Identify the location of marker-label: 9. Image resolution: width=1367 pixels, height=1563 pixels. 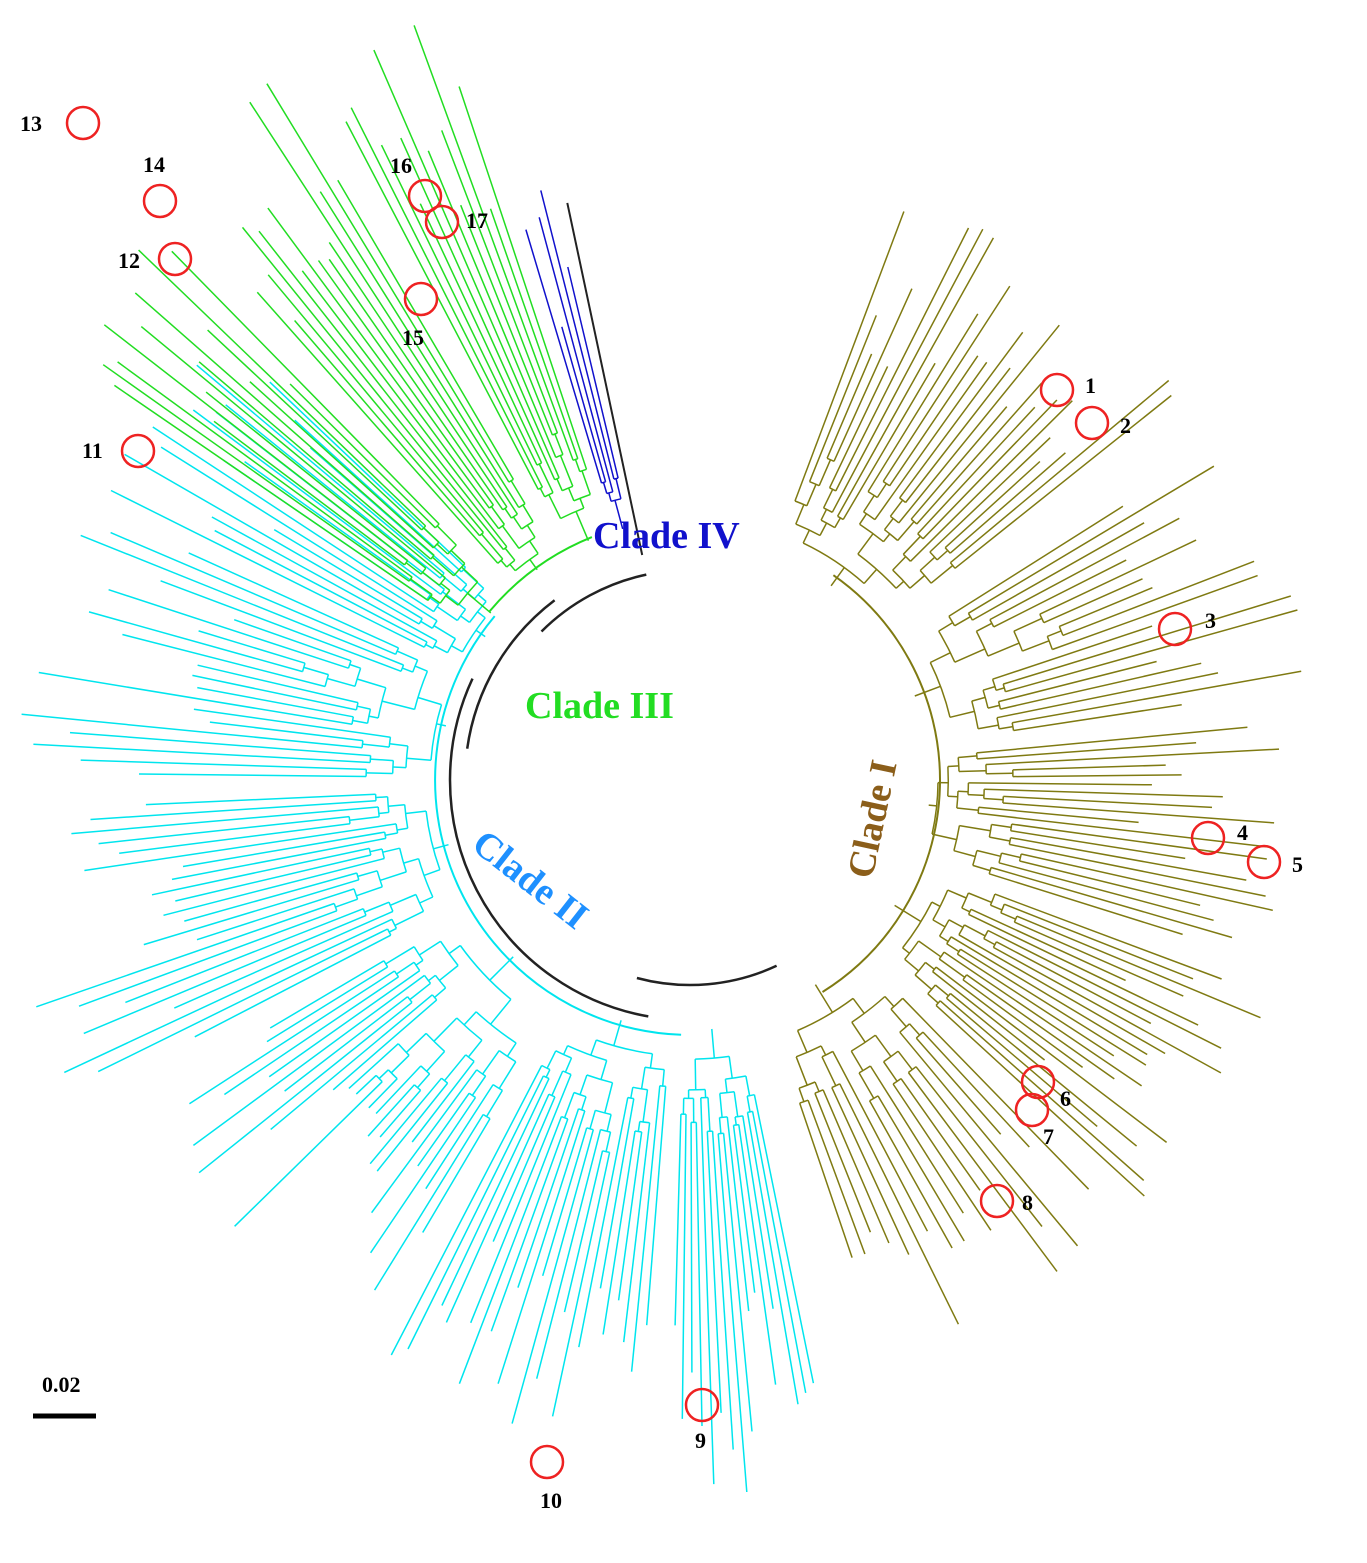
(700, 1440).